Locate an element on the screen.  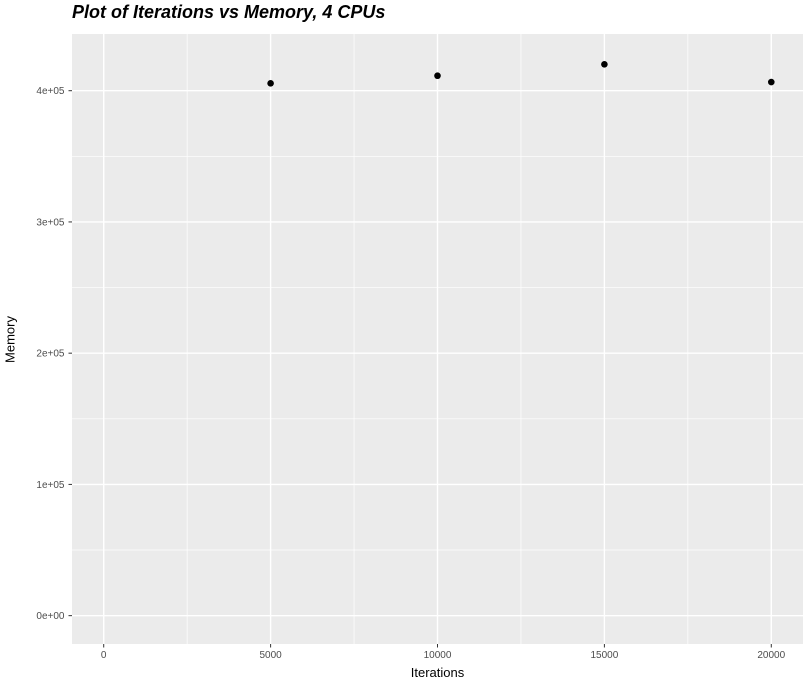
x-tick-label: 15000 is located at coordinates (604, 655).